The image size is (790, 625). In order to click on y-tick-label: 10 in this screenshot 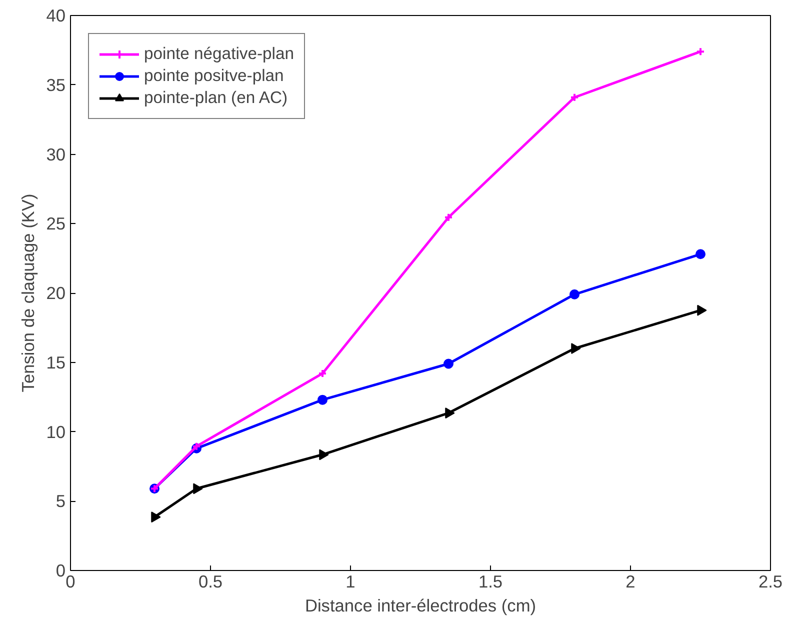, I will do `click(56, 432)`.